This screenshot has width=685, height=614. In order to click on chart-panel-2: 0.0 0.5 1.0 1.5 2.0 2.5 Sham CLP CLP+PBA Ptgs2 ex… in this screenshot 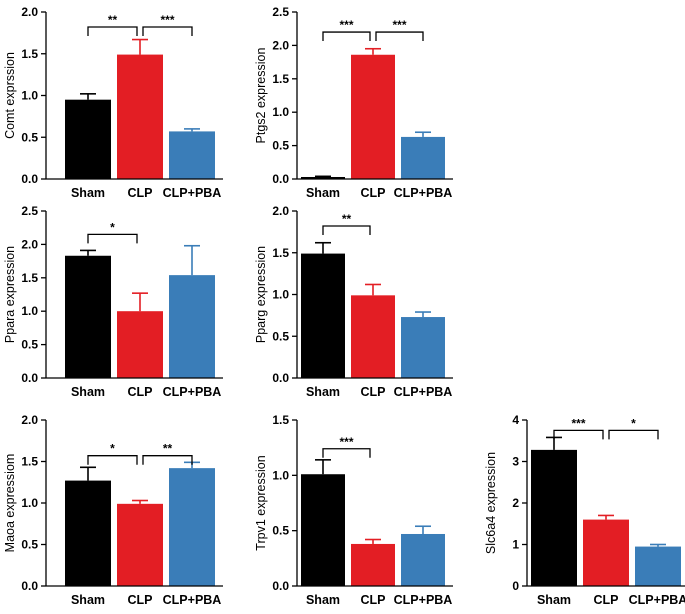, I will do `click(353, 102)`.